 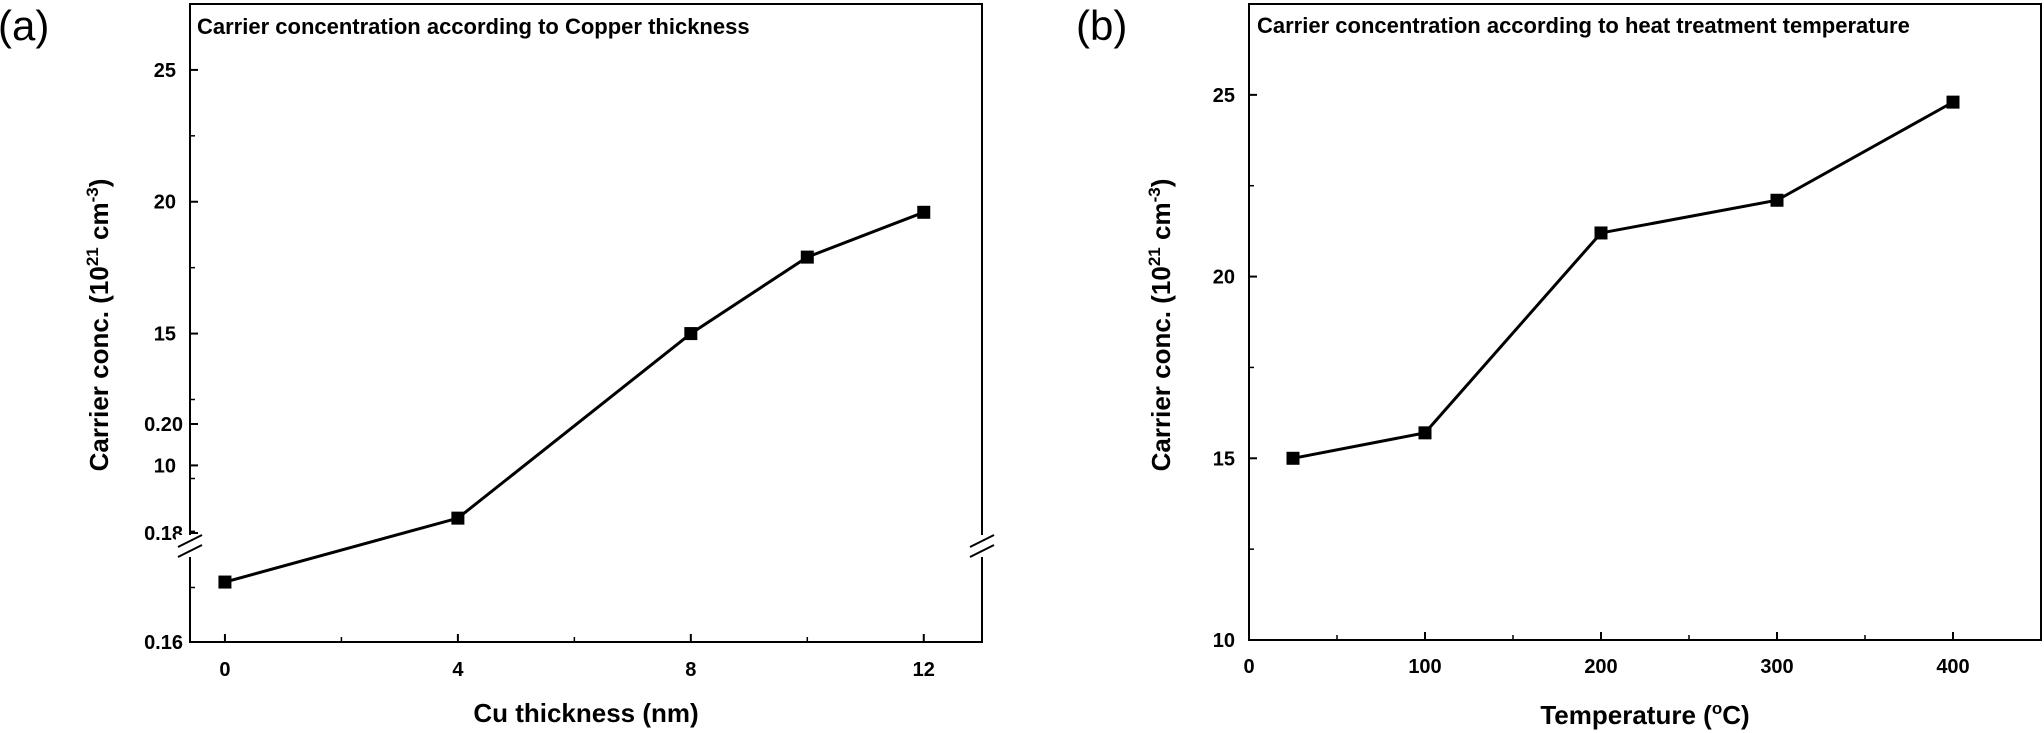 What do you see at coordinates (165, 203) in the screenshot?
I see `chart-a-y-tick-label: 20` at bounding box center [165, 203].